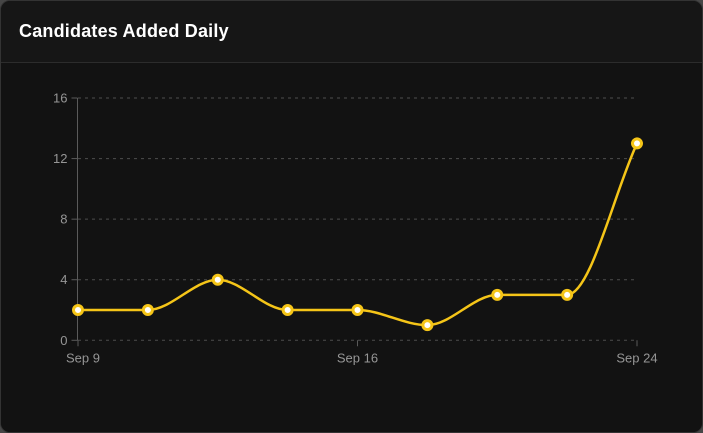  What do you see at coordinates (351, 32) in the screenshot?
I see `card-header: Candidates Added Daily` at bounding box center [351, 32].